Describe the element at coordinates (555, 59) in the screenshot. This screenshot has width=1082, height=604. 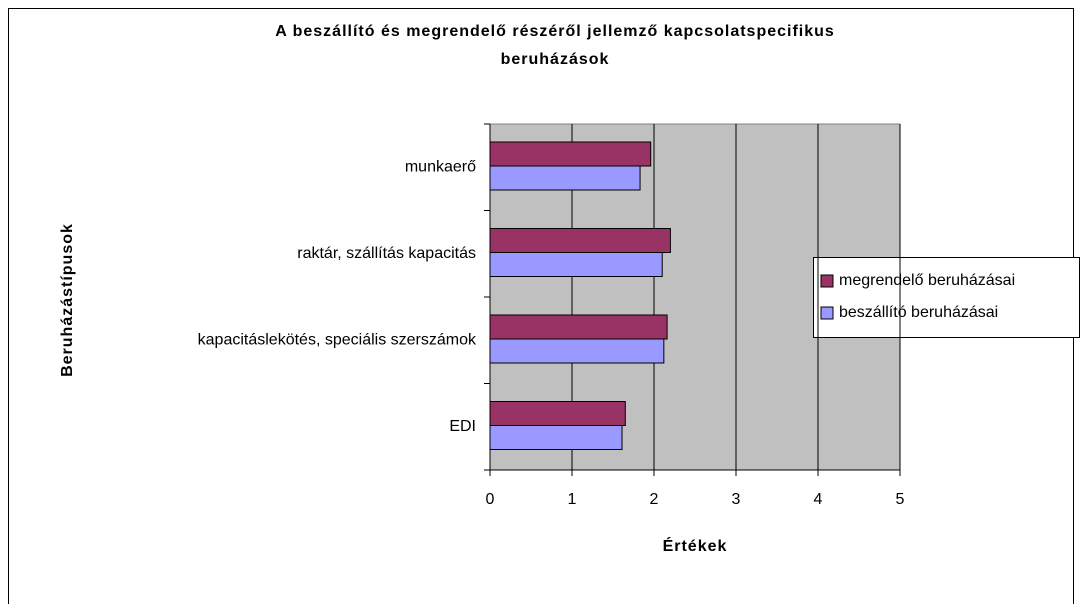
I see `chart-title: beruházások` at that location.